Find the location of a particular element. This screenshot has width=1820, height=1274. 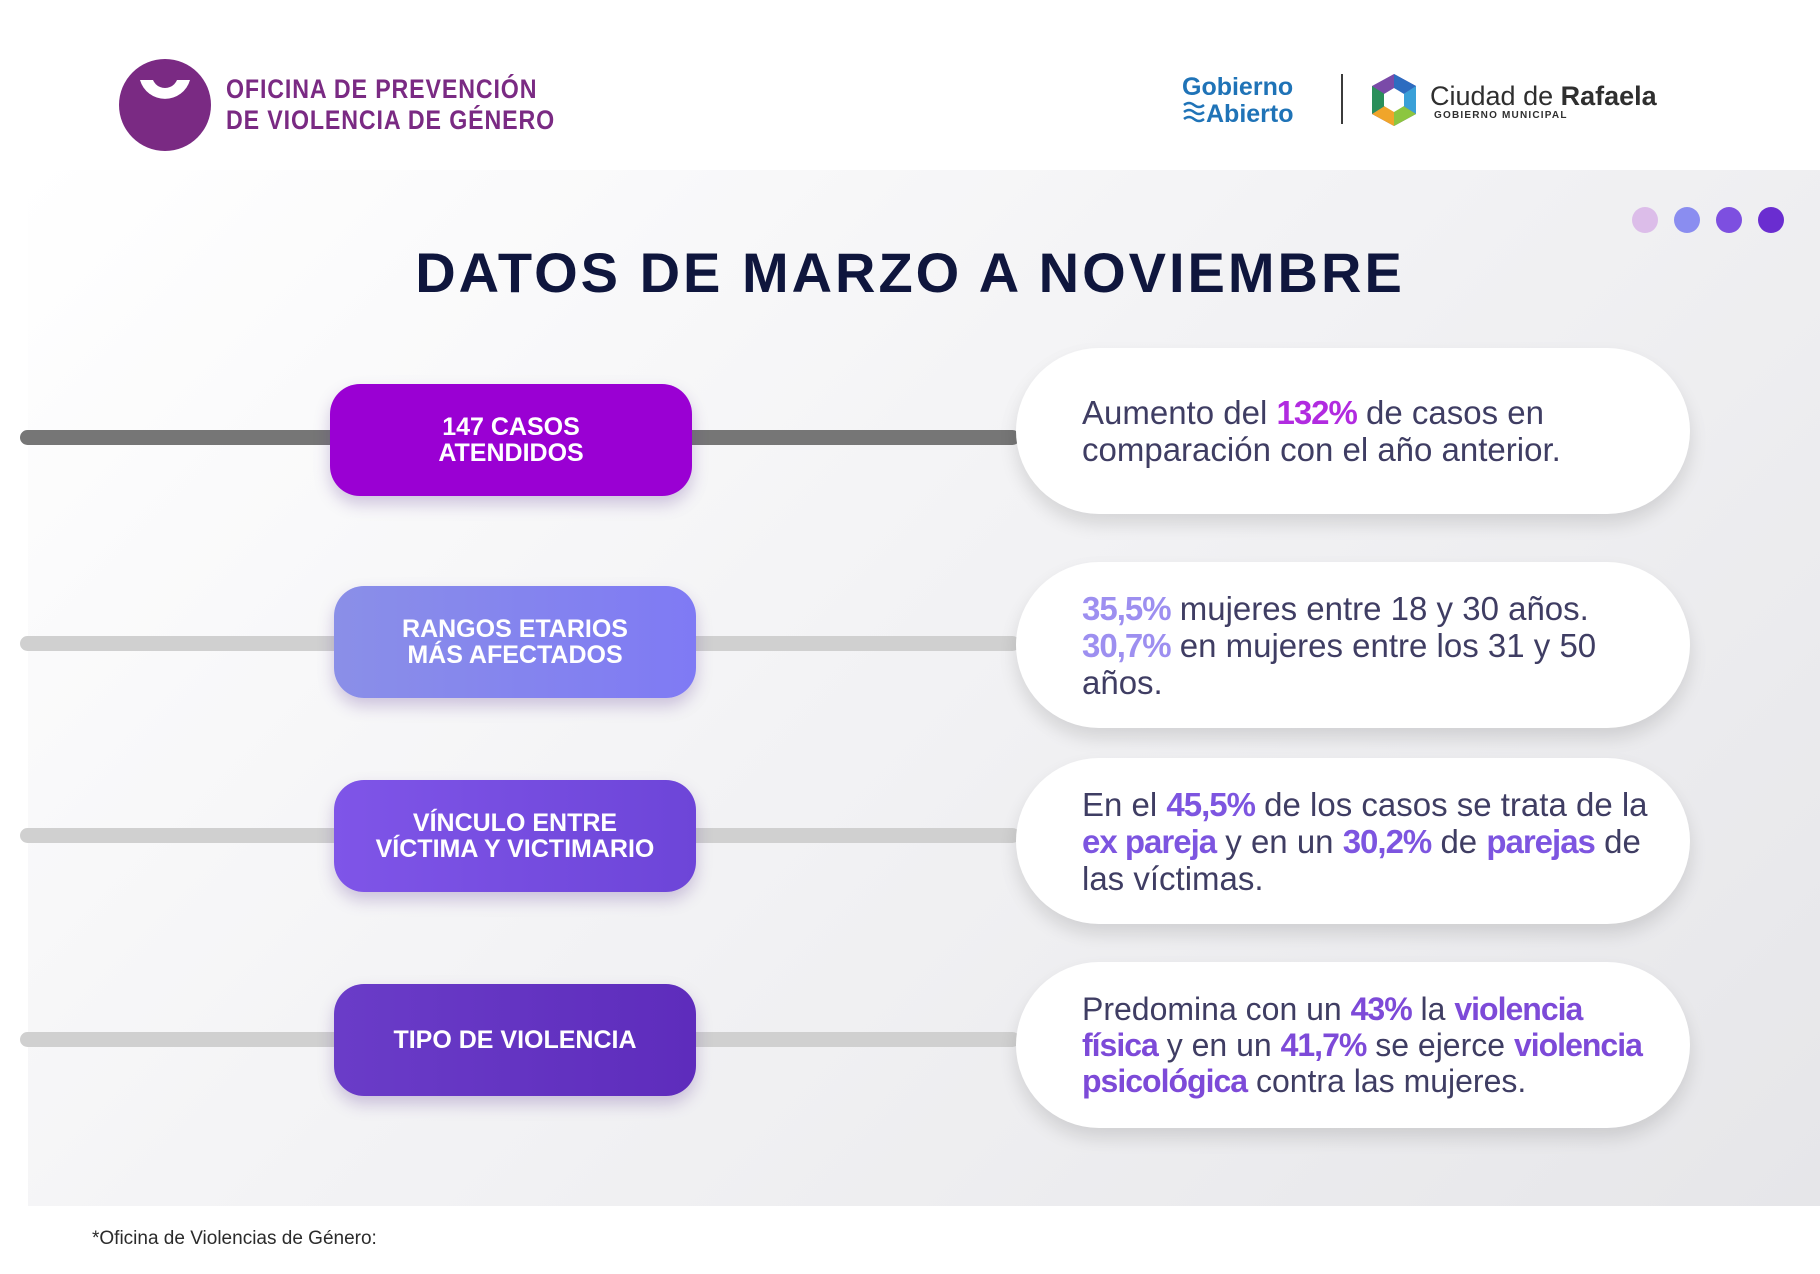

row-2-label-line1: RANGOS ETARIOS is located at coordinates (515, 629).